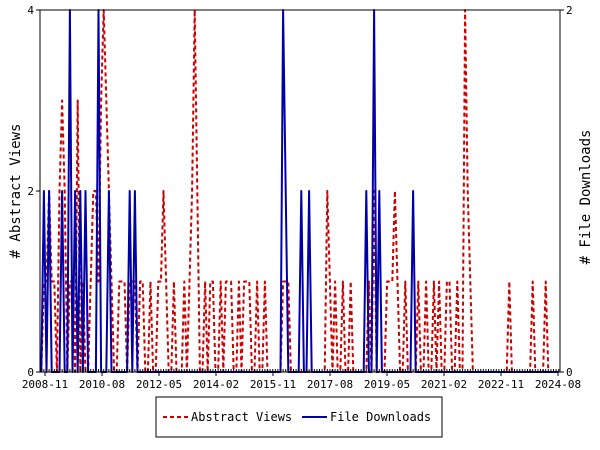 The height and width of the screenshot is (450, 600). I want to click on x-tick-label: 2014-02, so click(216, 384).